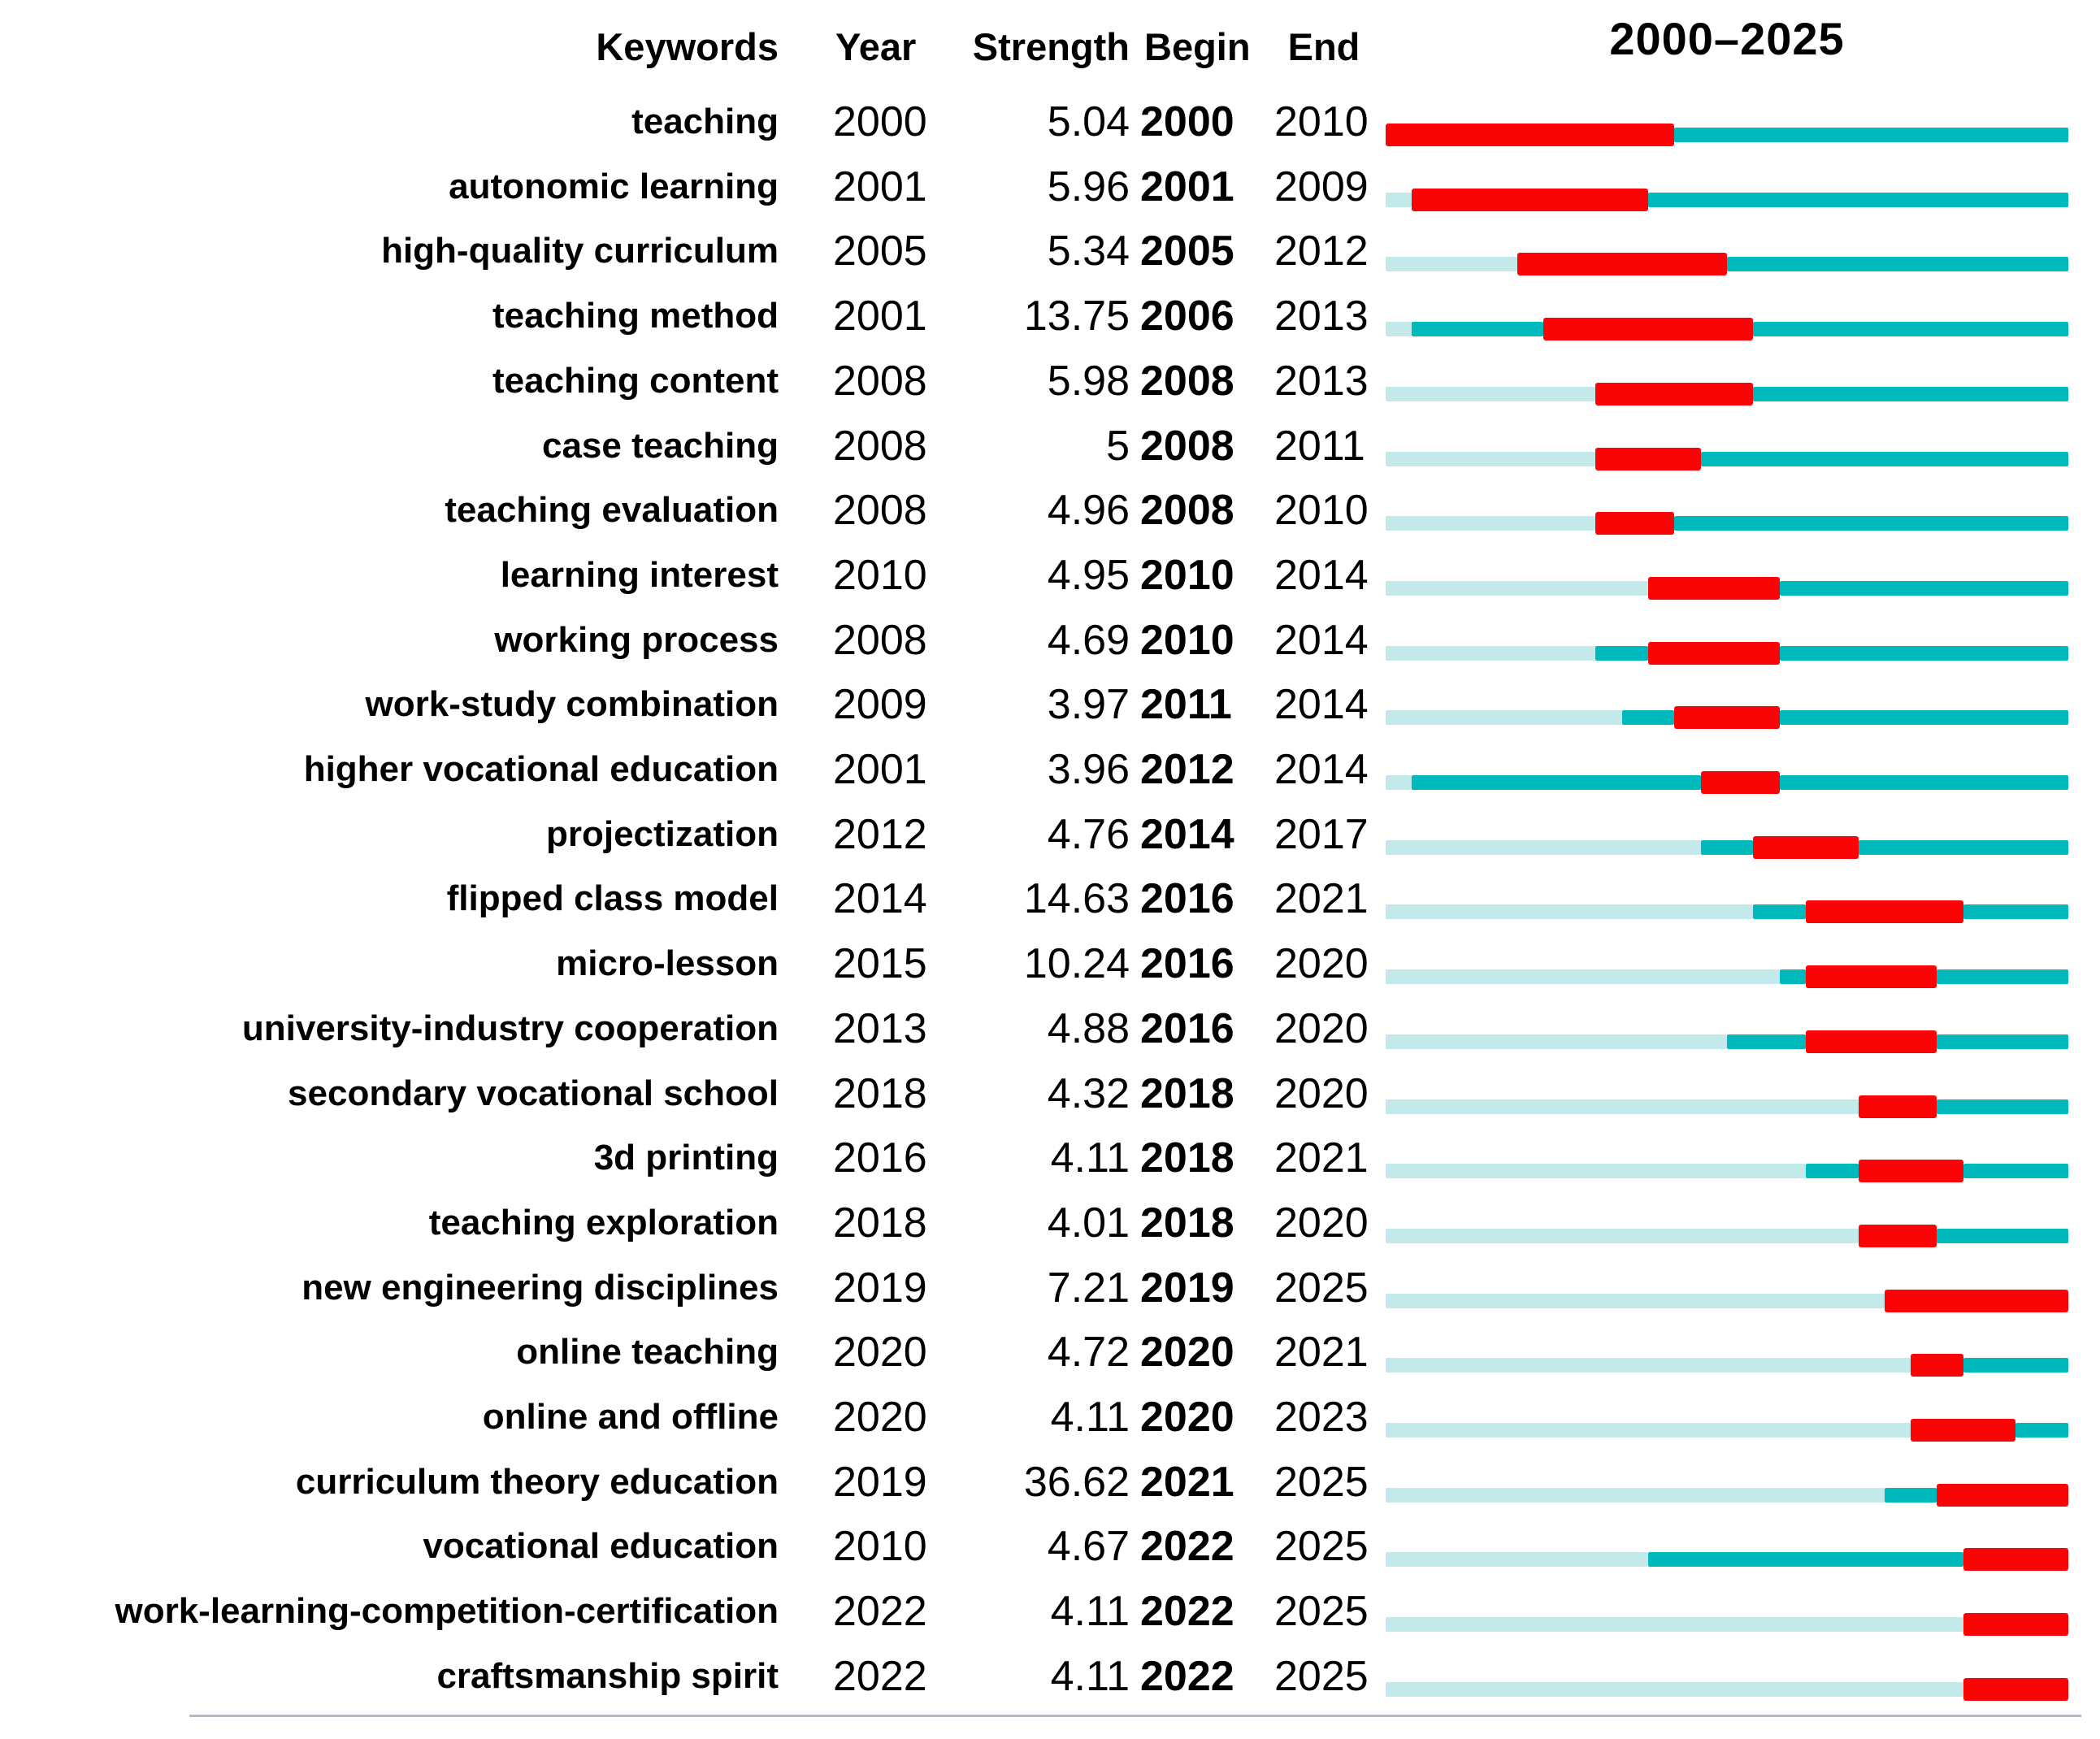  I want to click on keyword-label: new engineering disciplines, so click(540, 1288).